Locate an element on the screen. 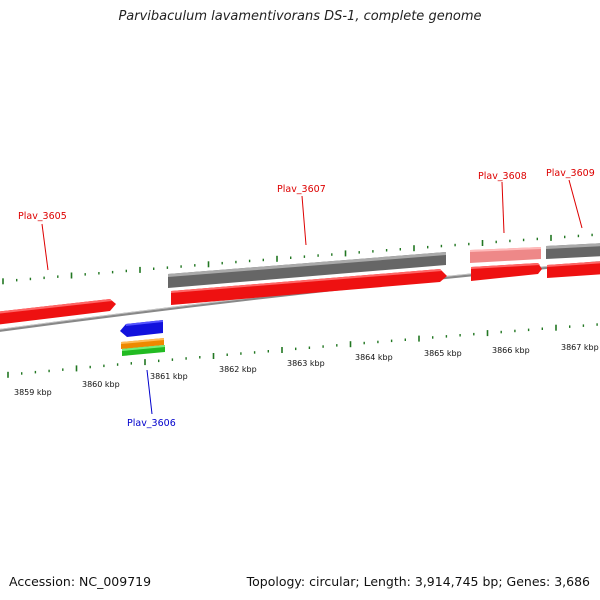 This screenshot has width=600, height=600. upper-tick-row is located at coordinates (297, 259).